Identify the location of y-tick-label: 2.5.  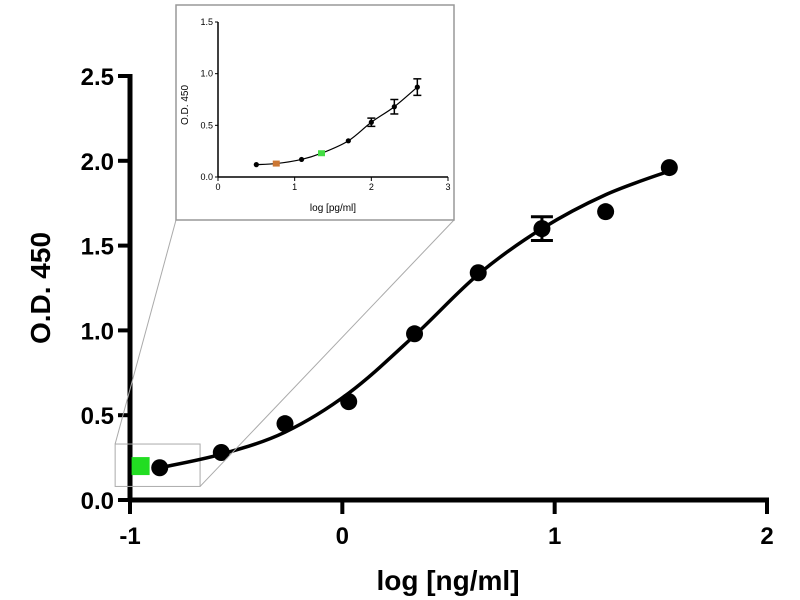
(97, 77).